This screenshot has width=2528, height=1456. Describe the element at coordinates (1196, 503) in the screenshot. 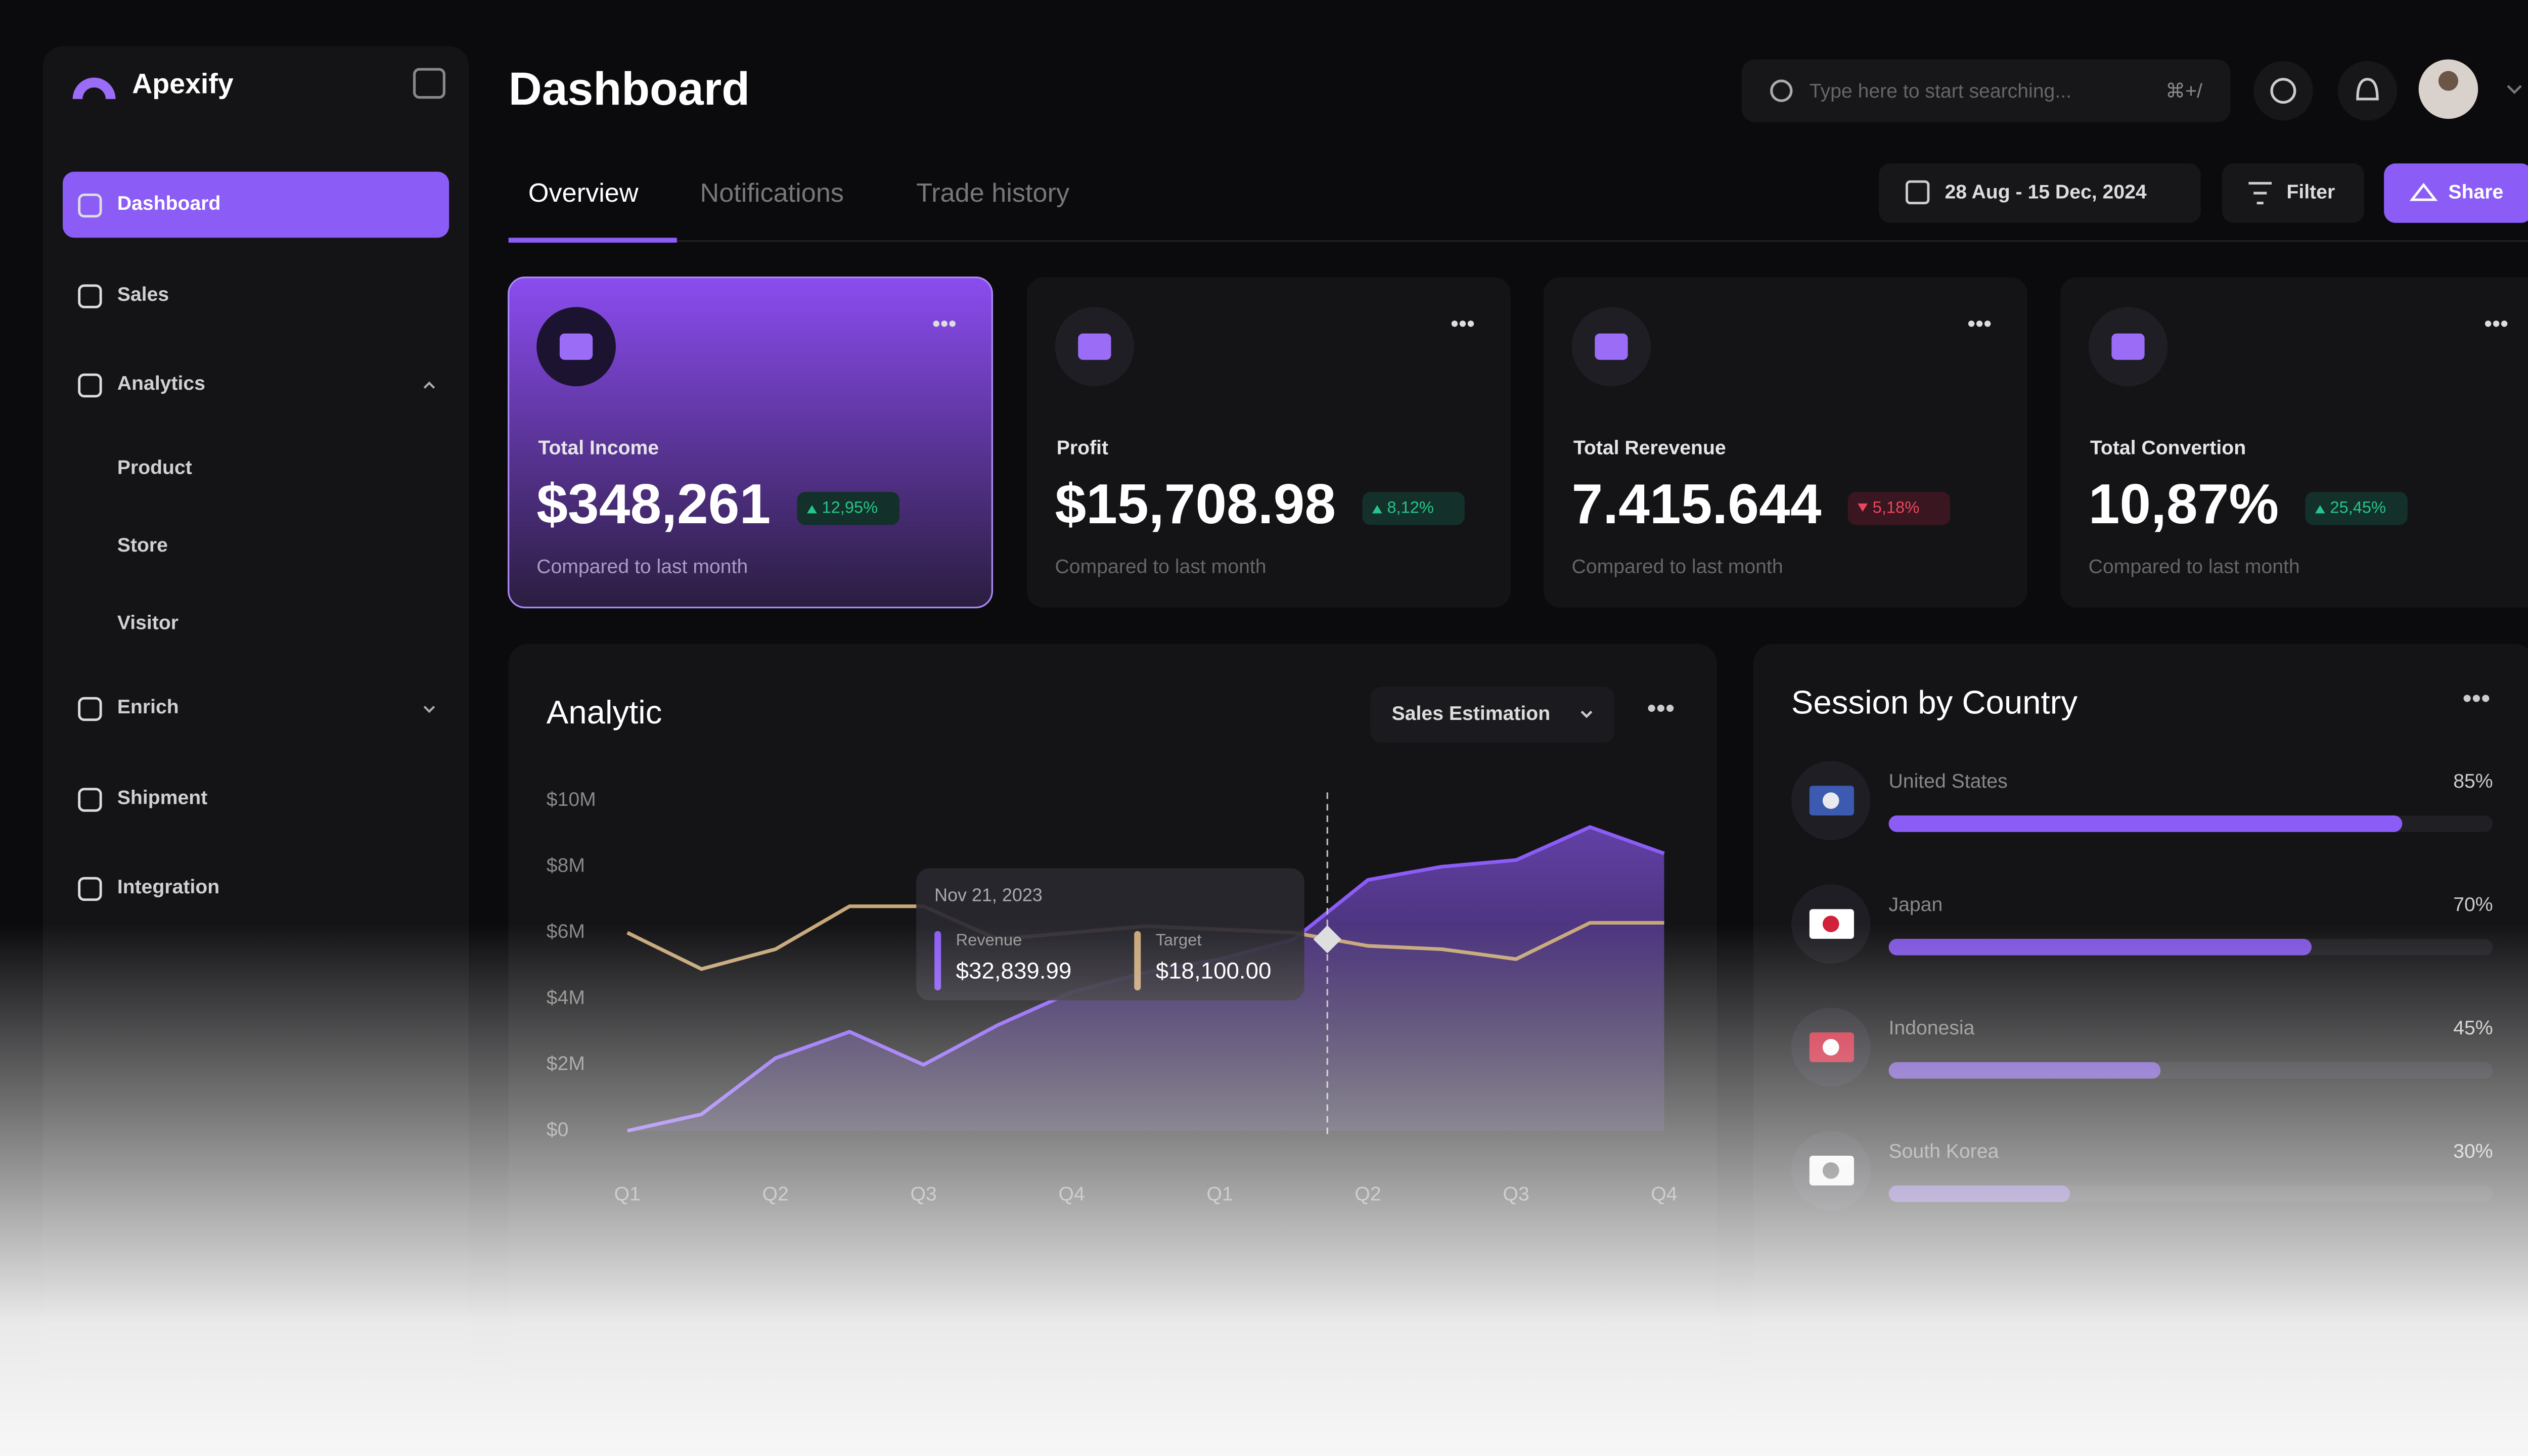

I see `card-value: $15,708.98` at that location.